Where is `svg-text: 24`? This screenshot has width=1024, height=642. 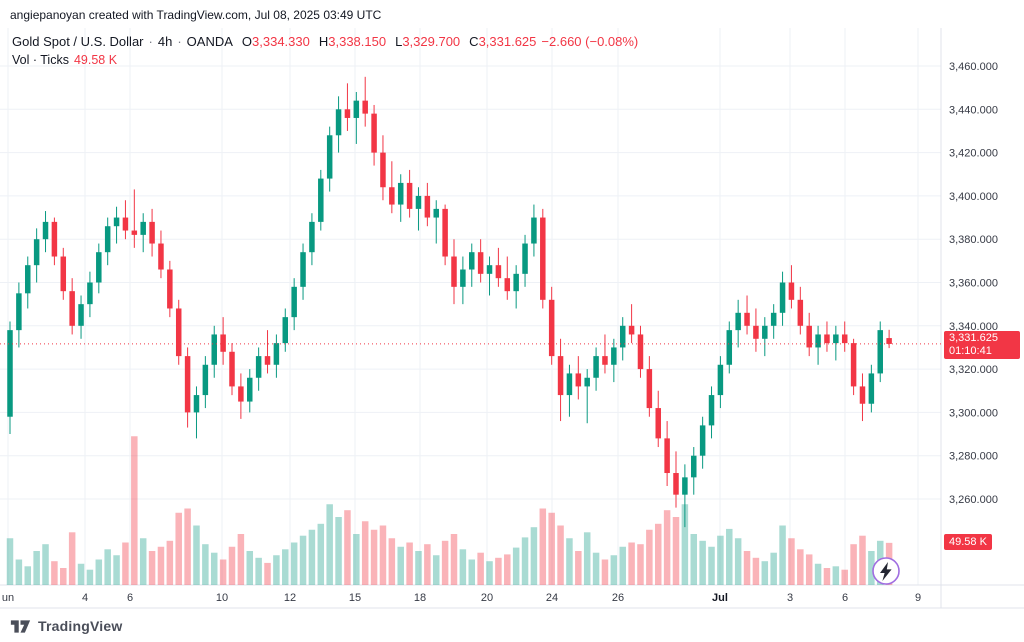
svg-text: 24 is located at coordinates (552, 598).